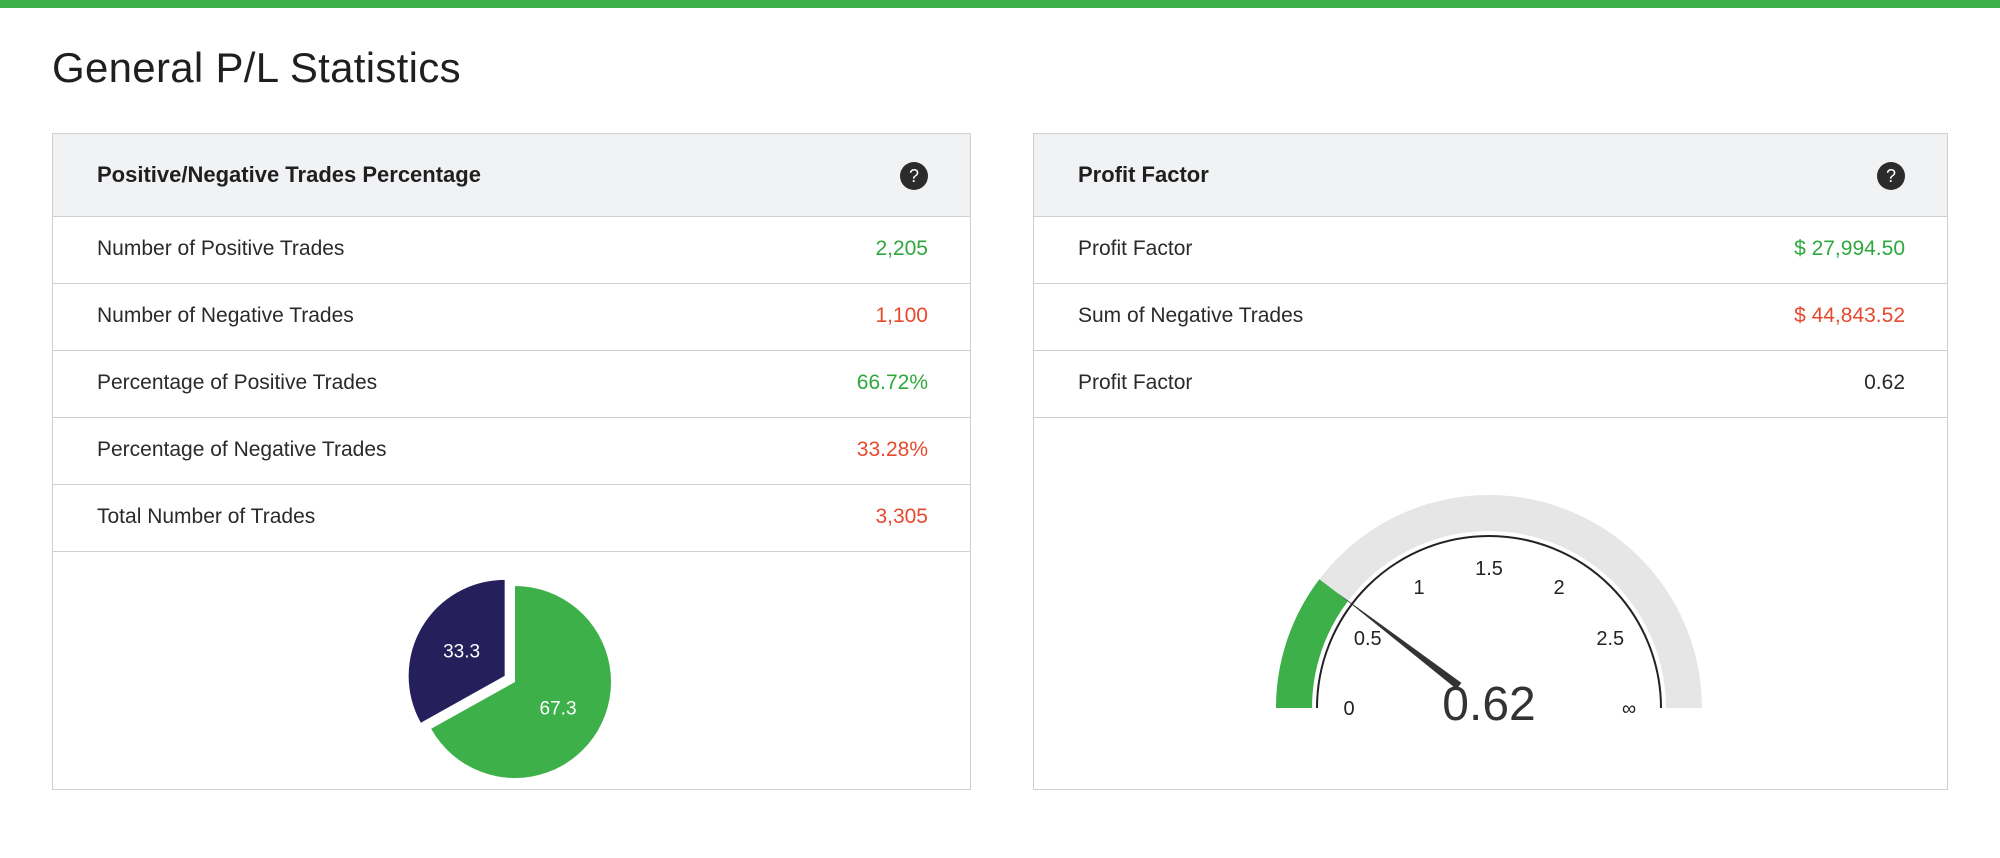 This screenshot has width=2000, height=858. What do you see at coordinates (1884, 382) in the screenshot?
I see `stat-value: 0.62` at bounding box center [1884, 382].